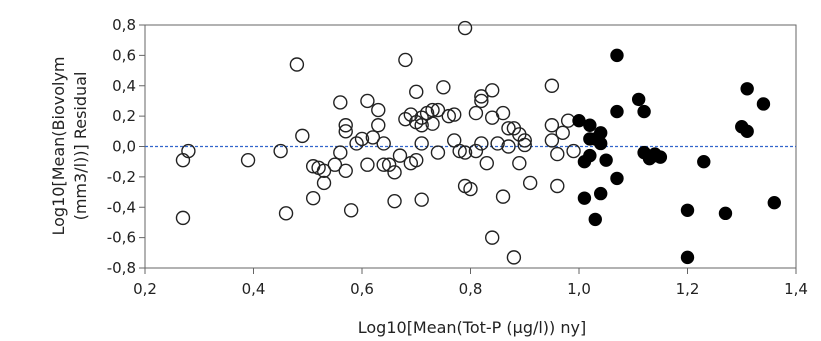  I want to click on y-axis-title-line-1: Log10[Mean(Biovolym, so click(58, 146).